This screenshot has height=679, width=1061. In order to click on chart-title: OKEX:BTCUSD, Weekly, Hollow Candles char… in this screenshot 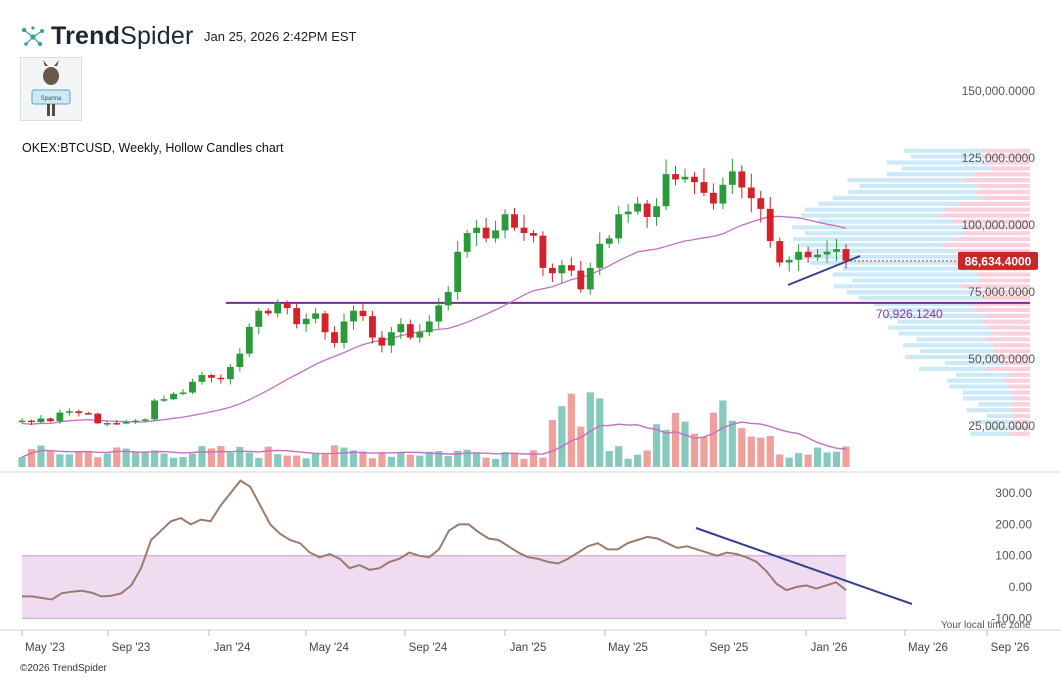, I will do `click(153, 148)`.